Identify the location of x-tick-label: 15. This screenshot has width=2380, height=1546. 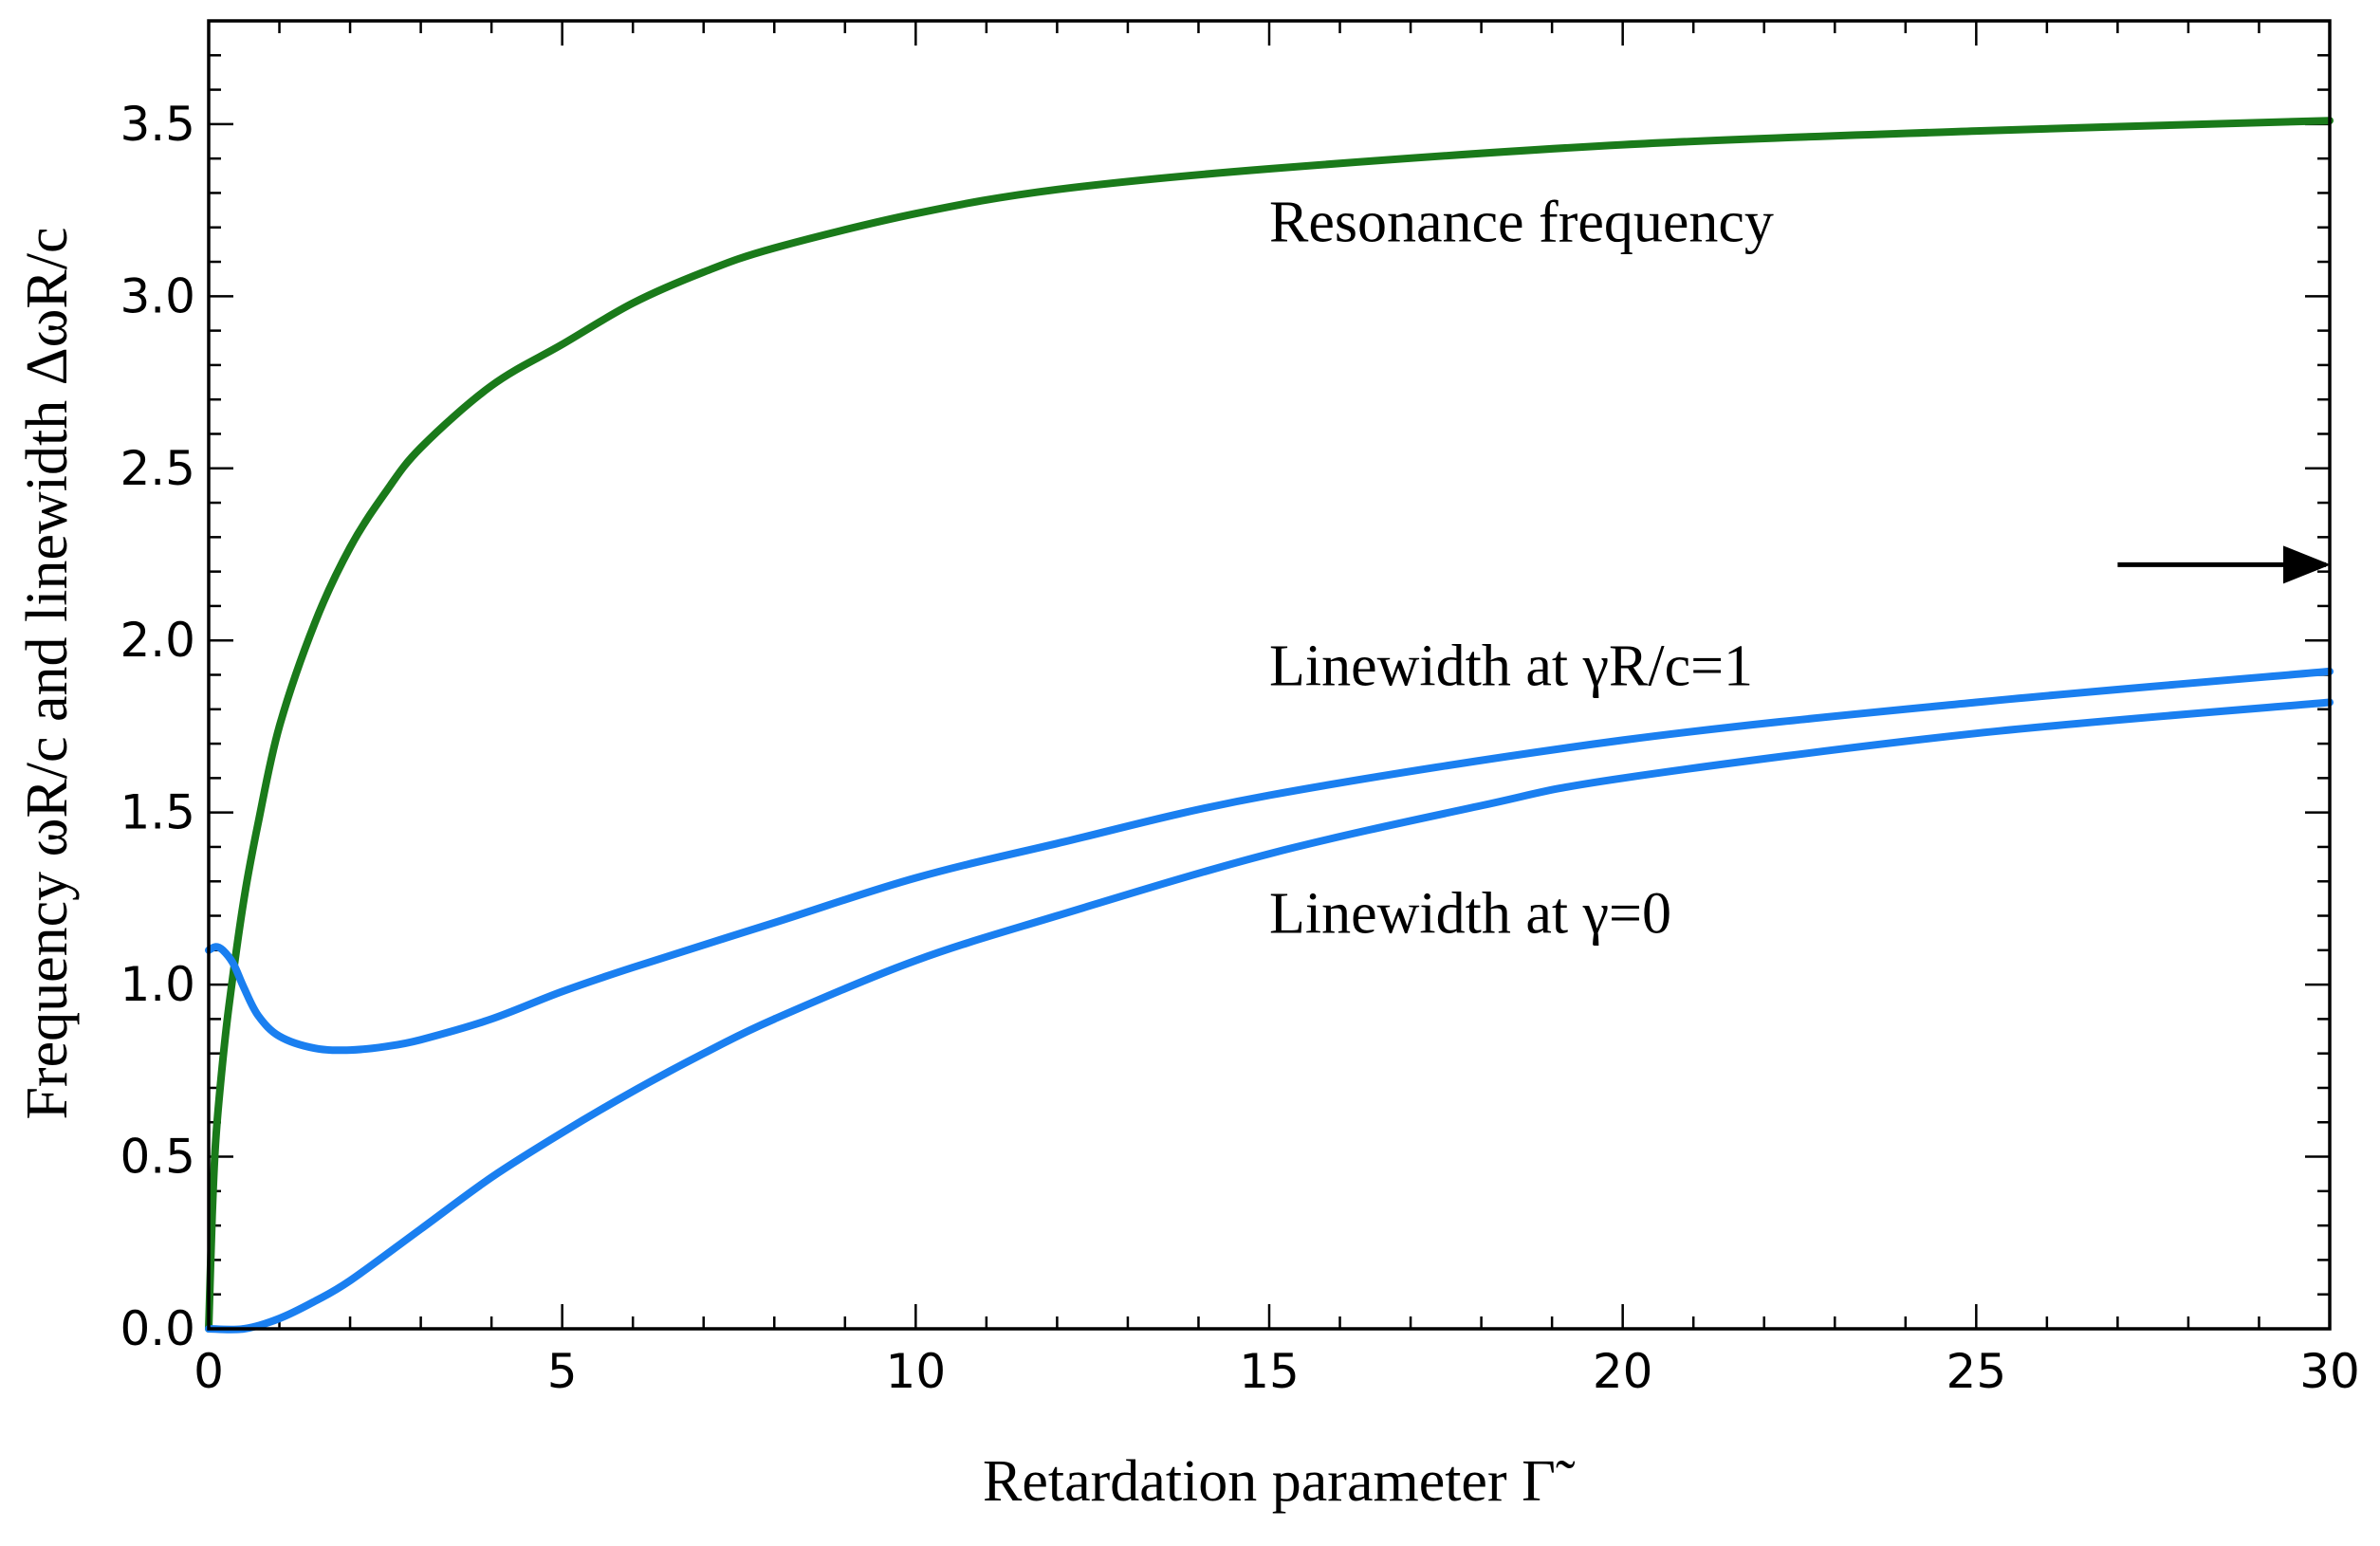
(1269, 1371).